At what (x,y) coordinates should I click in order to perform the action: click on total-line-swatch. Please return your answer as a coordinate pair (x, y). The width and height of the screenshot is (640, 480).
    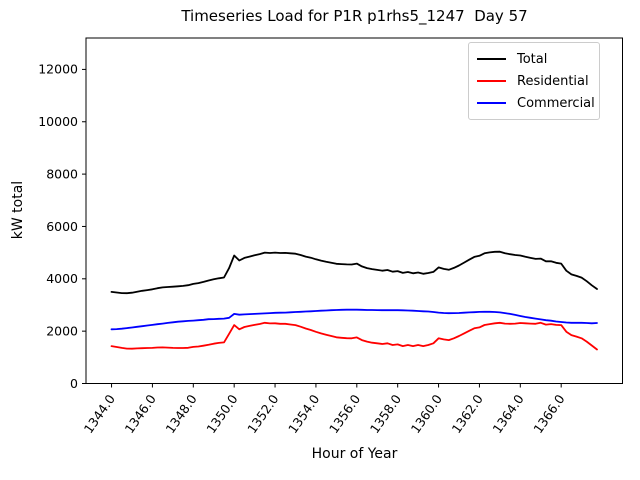
    Looking at the image, I should click on (491, 59).